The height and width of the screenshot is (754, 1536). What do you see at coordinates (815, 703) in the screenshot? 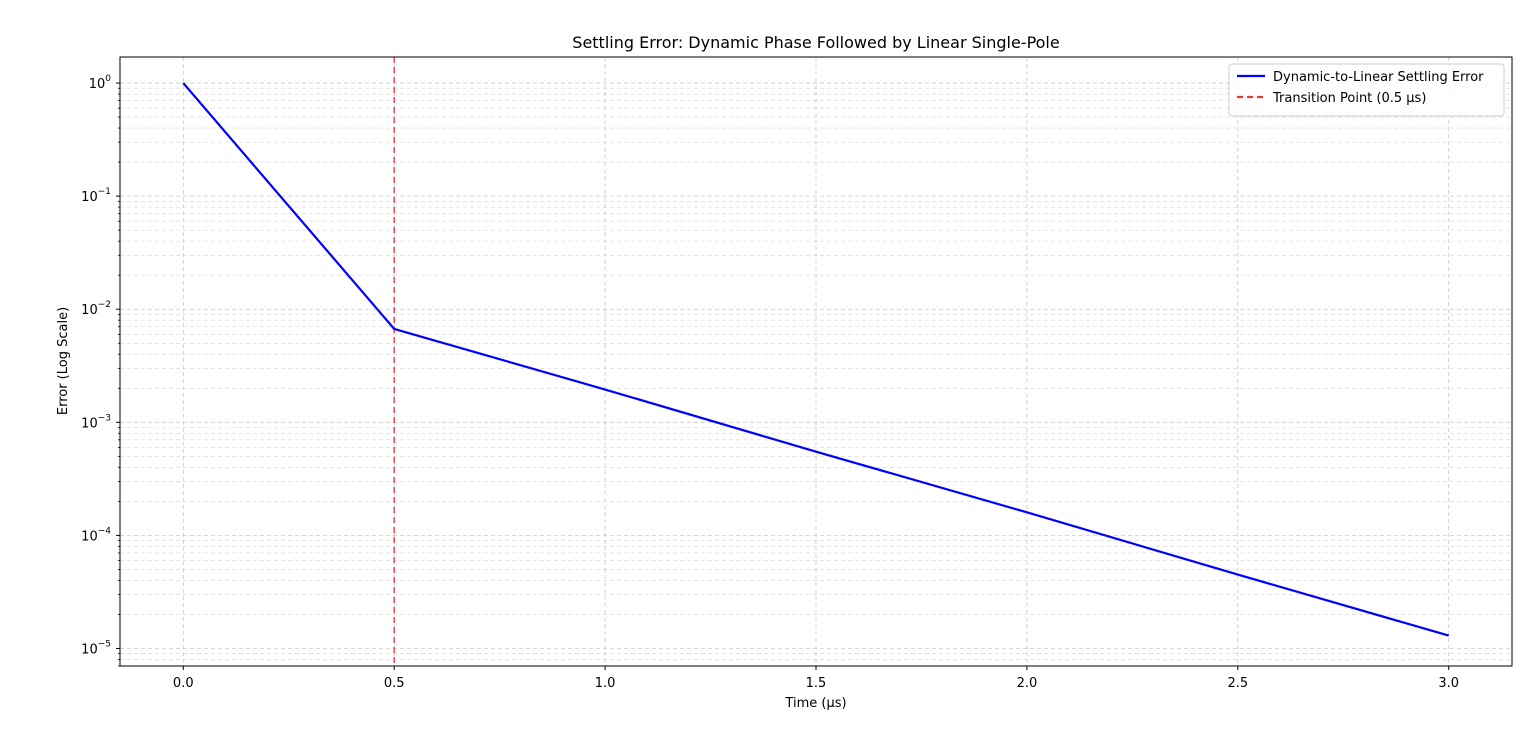
I see `x-axis-label: Time (μs)` at bounding box center [815, 703].